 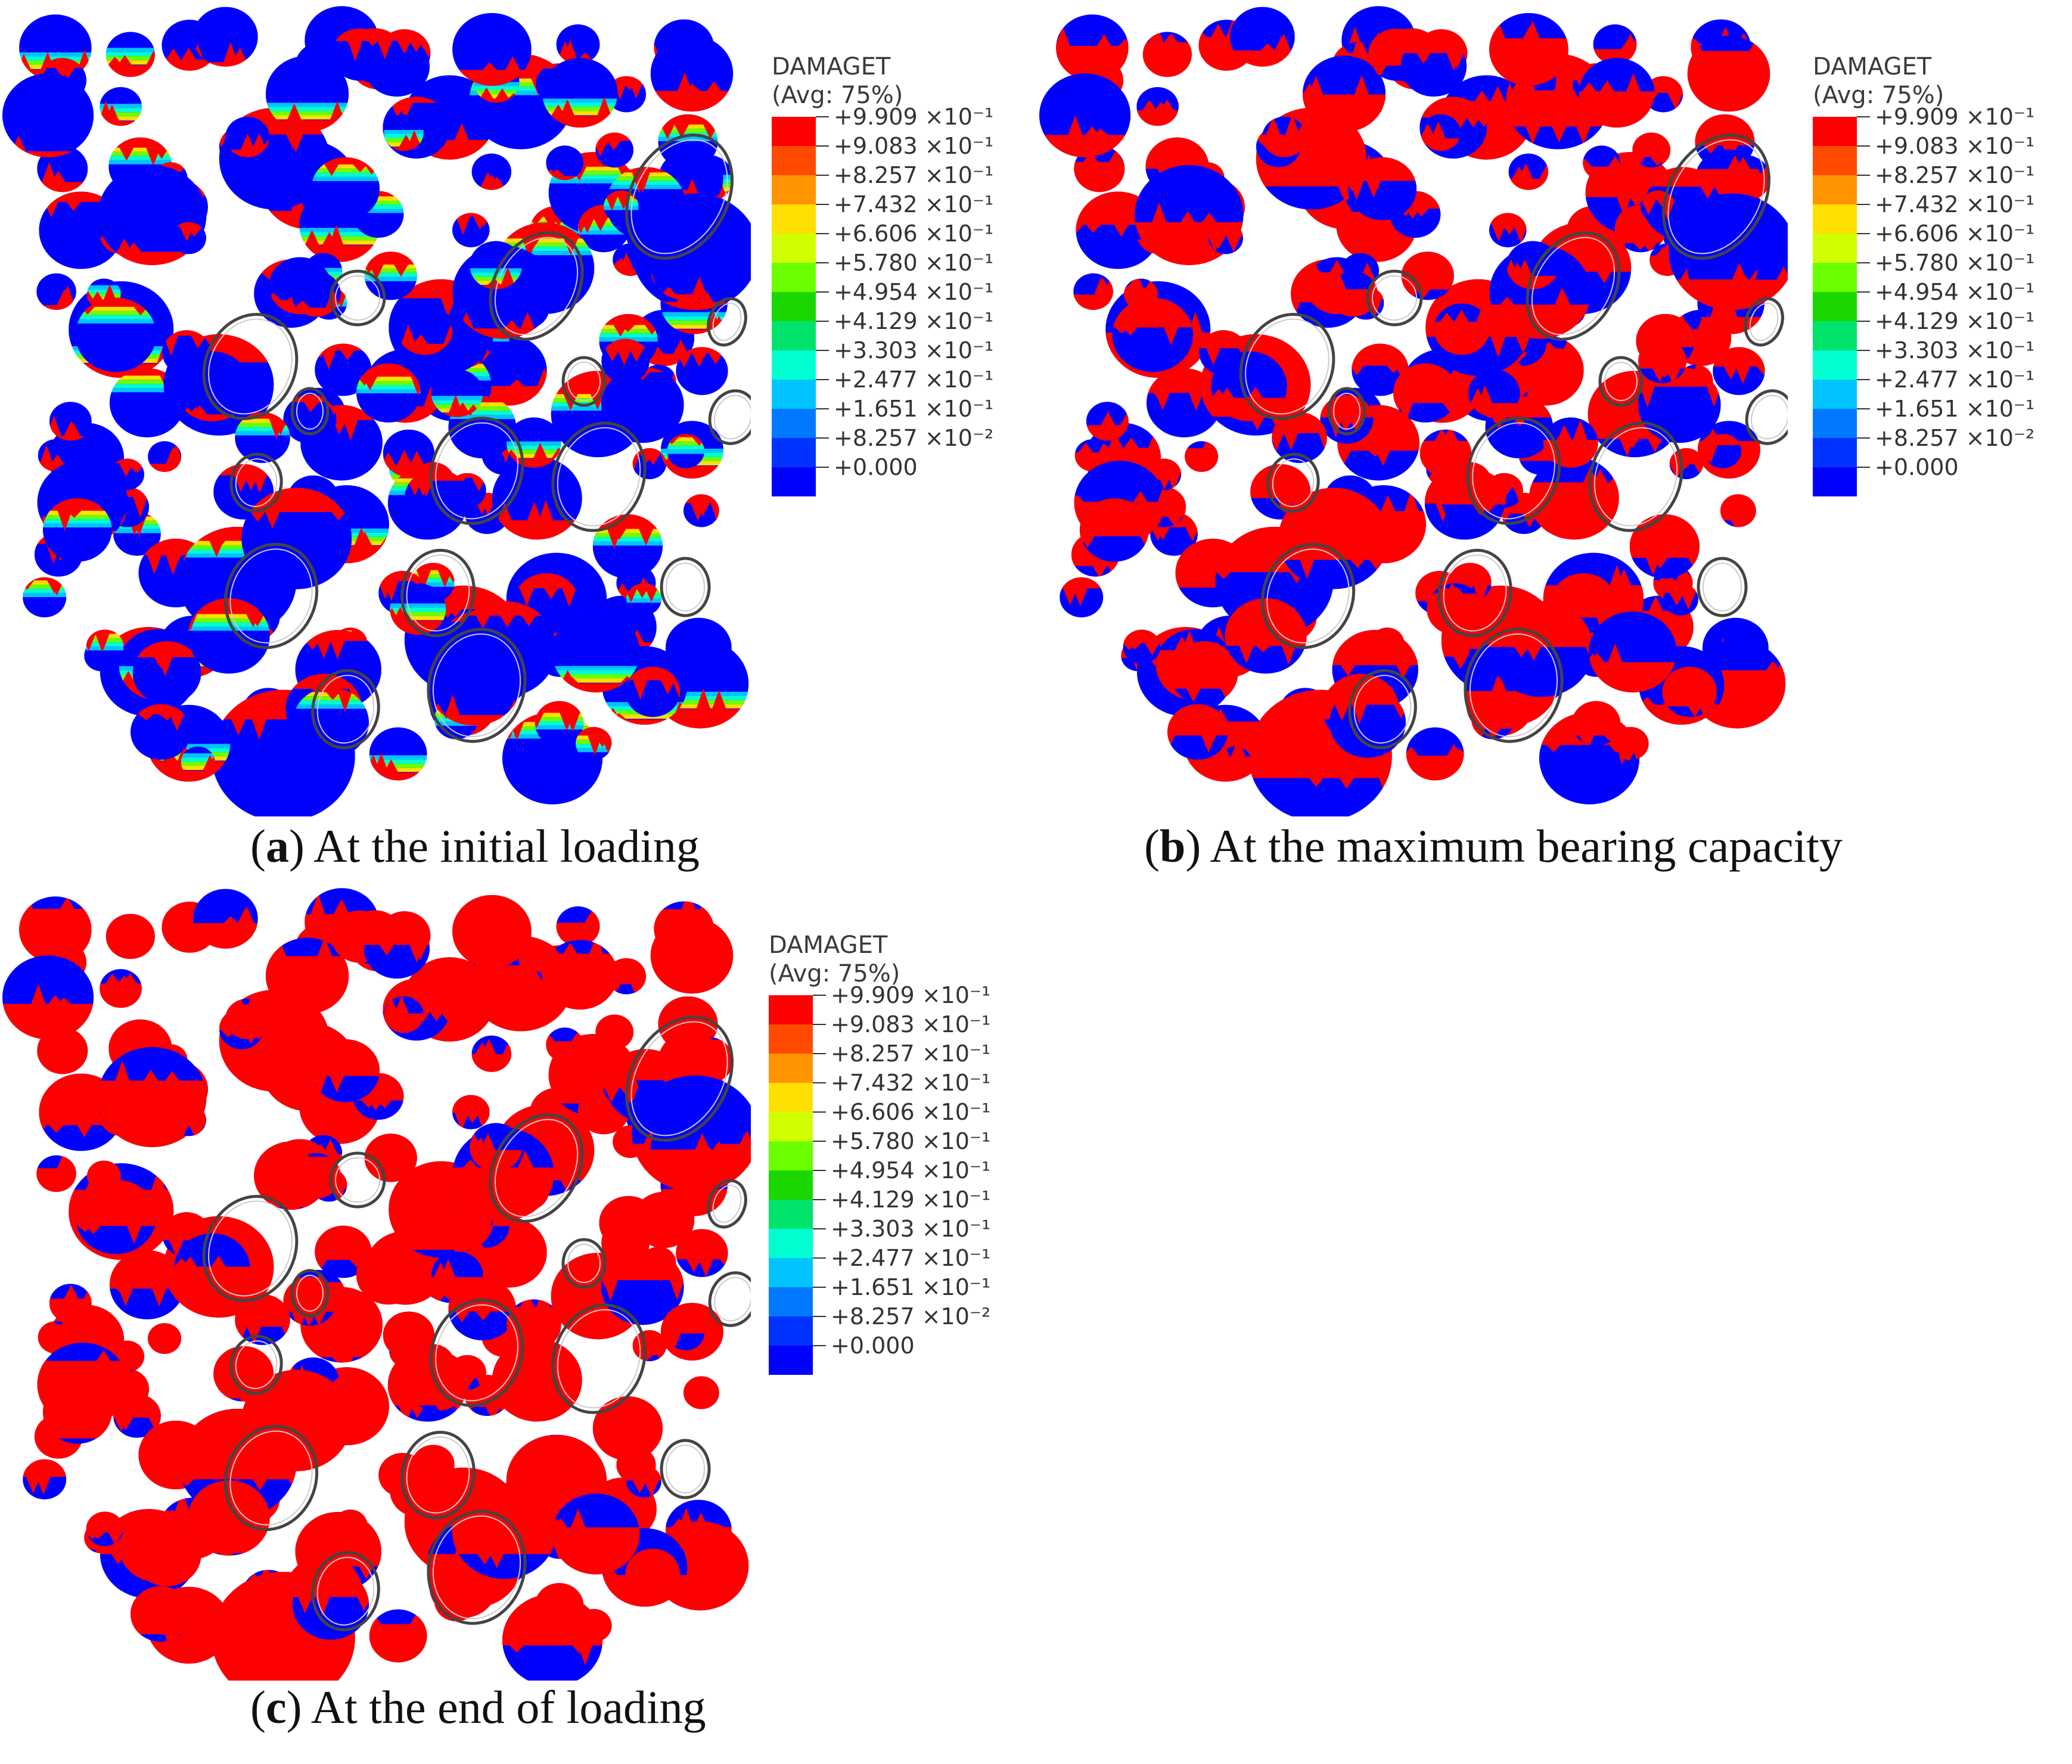 I want to click on legend-label: +4.129 ×10⁻¹, so click(x=911, y=1200).